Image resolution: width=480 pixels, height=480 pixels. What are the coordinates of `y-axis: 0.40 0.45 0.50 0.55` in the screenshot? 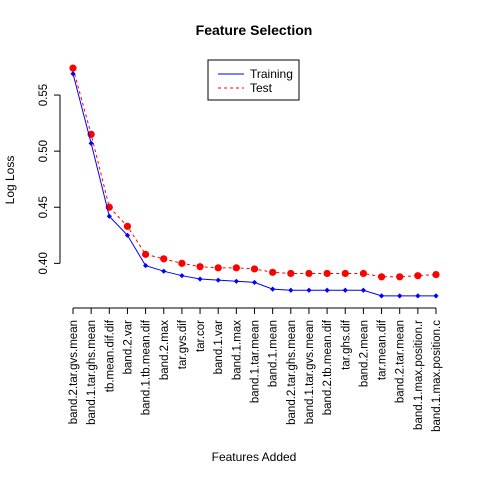 It's located at (49, 179).